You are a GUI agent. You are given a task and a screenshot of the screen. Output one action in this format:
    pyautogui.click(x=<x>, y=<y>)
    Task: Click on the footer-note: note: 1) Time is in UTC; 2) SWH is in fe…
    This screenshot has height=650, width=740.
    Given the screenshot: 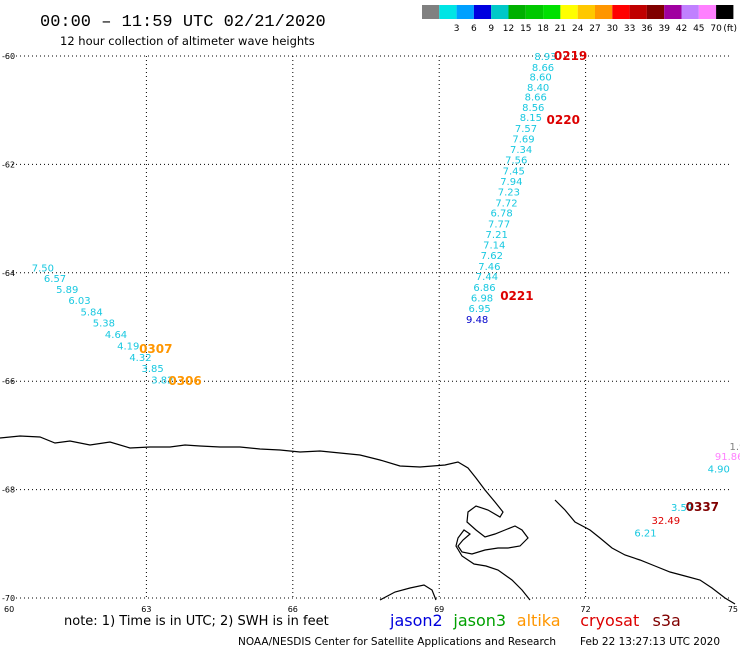 What is the action you would take?
    pyautogui.click(x=196, y=621)
    